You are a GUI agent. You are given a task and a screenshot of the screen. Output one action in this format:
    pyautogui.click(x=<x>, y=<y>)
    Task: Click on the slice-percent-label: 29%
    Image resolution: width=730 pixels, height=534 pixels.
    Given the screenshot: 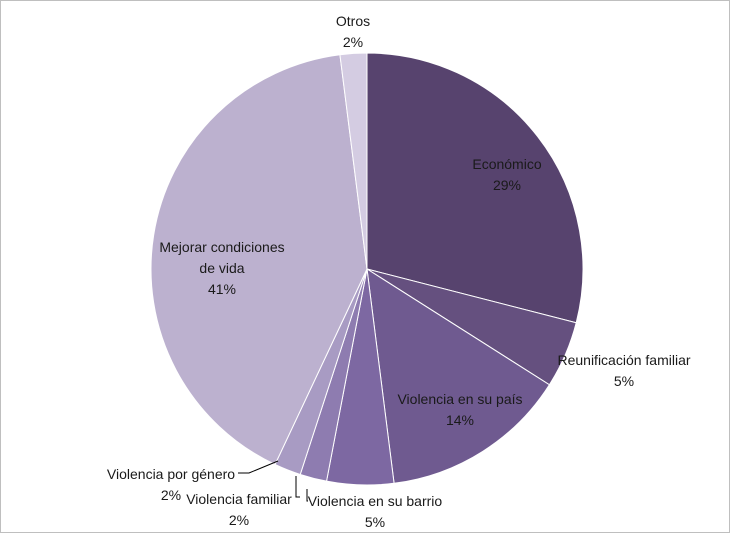 What is the action you would take?
    pyautogui.click(x=507, y=185)
    